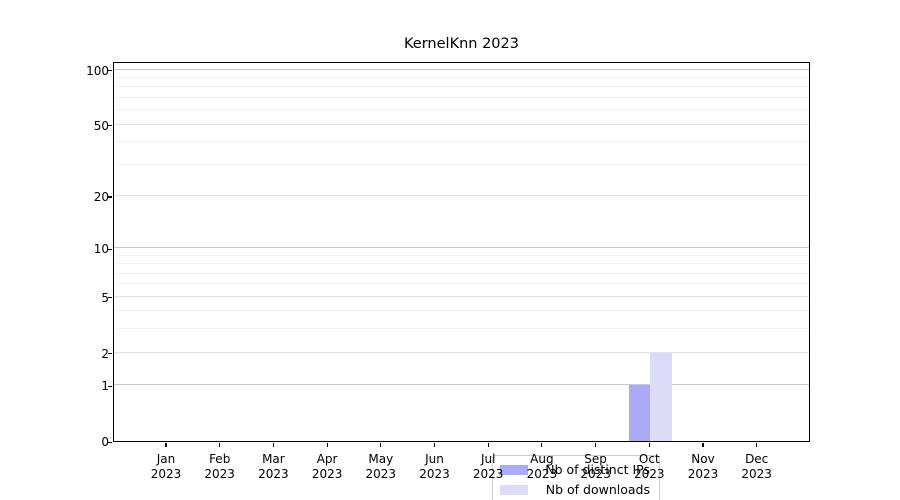  What do you see at coordinates (166, 466) in the screenshot?
I see `x-tick-label-jan: Jan 2023` at bounding box center [166, 466].